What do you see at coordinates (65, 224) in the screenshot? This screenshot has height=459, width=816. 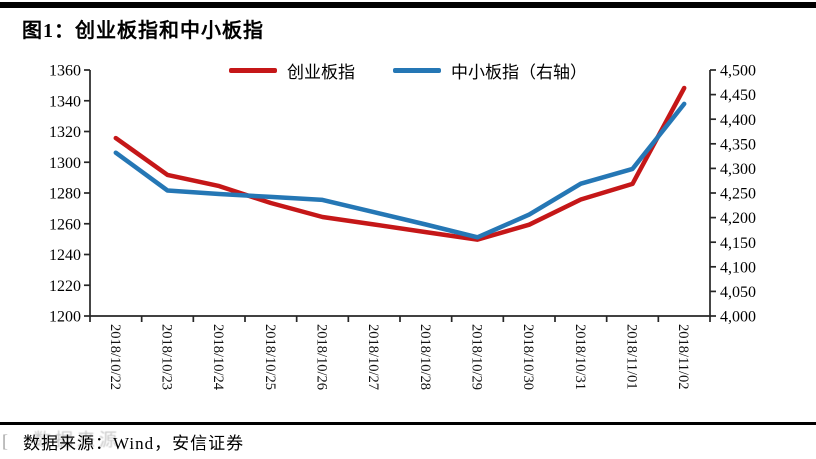 I see `left-axis-tick-label: 1260` at bounding box center [65, 224].